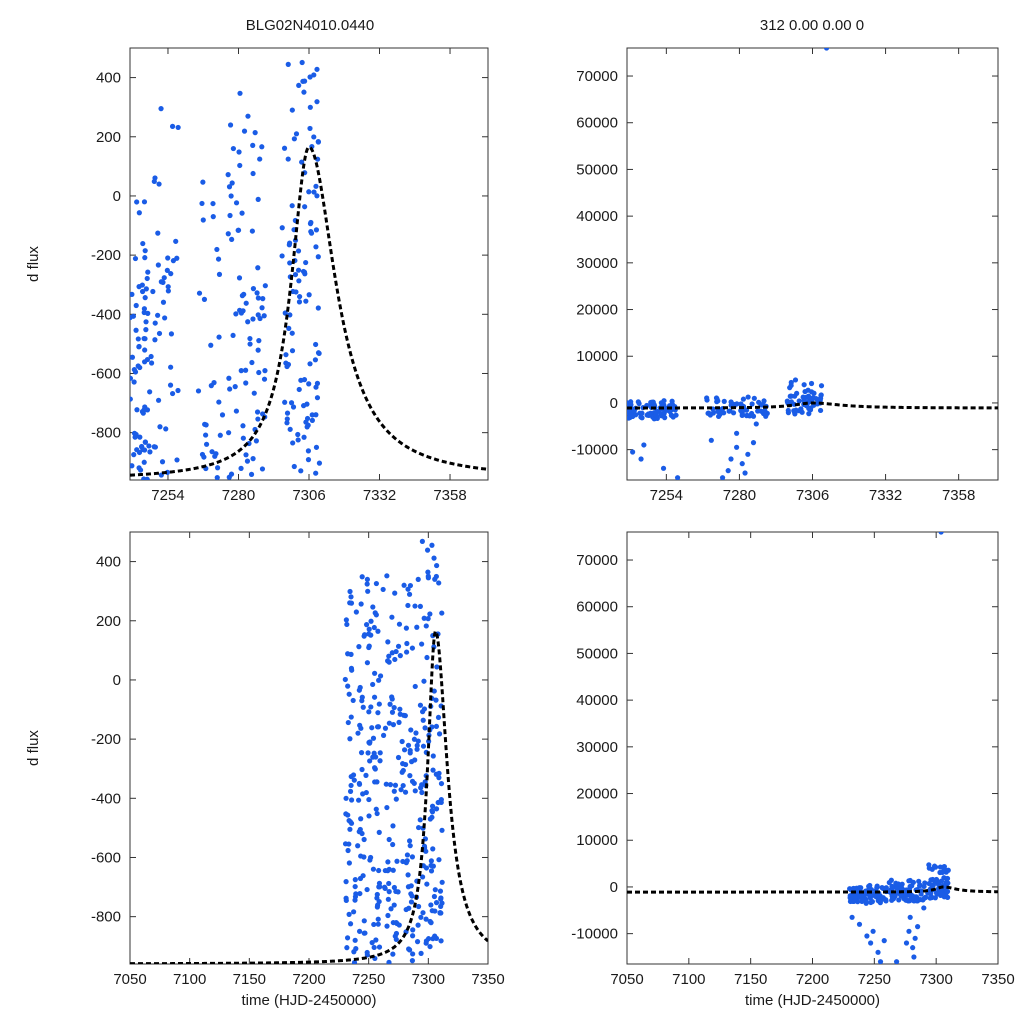  What do you see at coordinates (597, 840) in the screenshot?
I see `y-tick-label: 10000` at bounding box center [597, 840].